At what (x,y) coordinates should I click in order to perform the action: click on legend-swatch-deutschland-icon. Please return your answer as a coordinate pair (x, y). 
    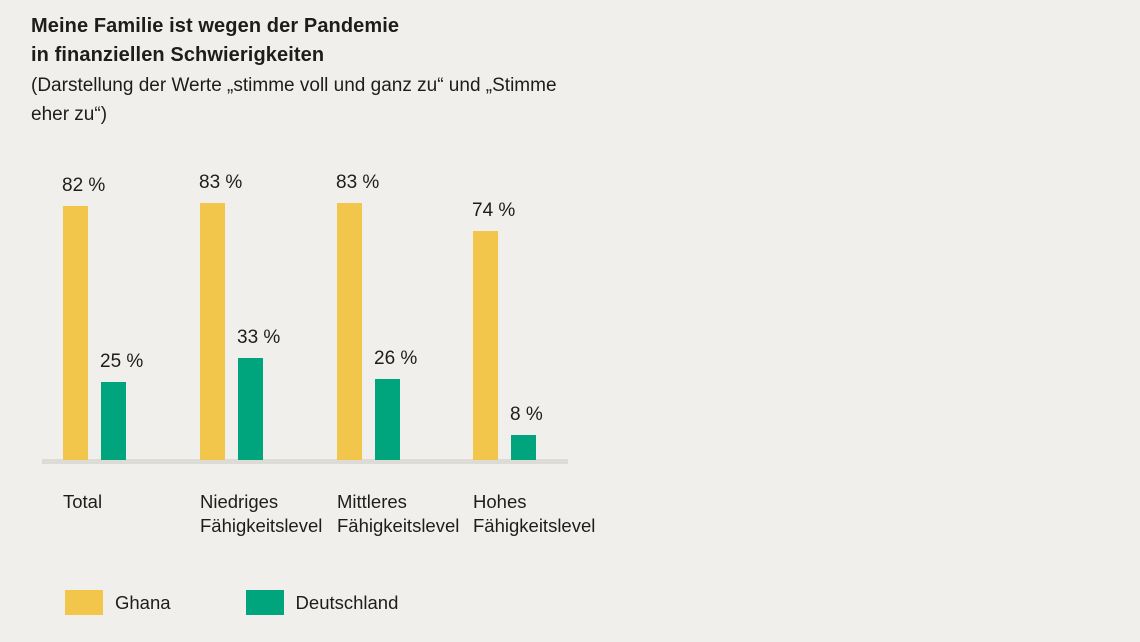
    Looking at the image, I should click on (264, 602).